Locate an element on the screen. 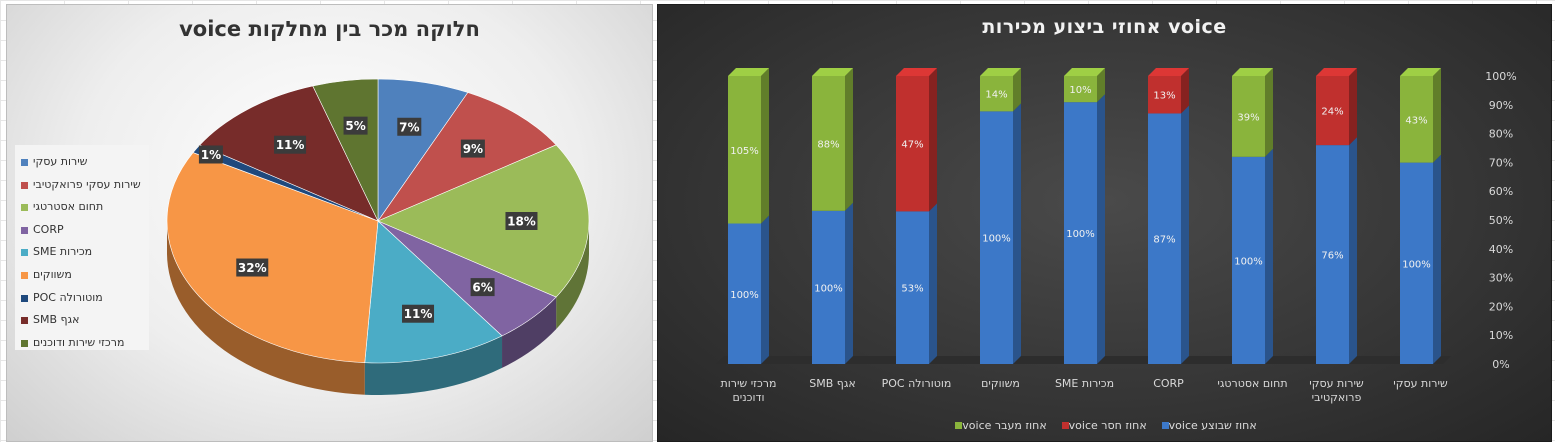 Image resolution: width=1555 pixels, height=442 pixels. x-axis-category-label: מוטורולה POC is located at coordinates (917, 383).